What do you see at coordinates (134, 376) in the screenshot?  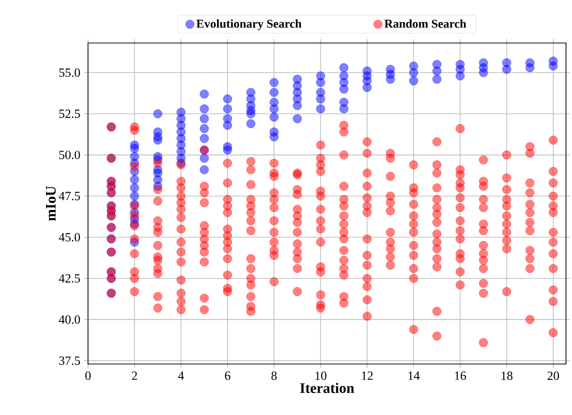 I see `x-tick-label: 2` at bounding box center [134, 376].